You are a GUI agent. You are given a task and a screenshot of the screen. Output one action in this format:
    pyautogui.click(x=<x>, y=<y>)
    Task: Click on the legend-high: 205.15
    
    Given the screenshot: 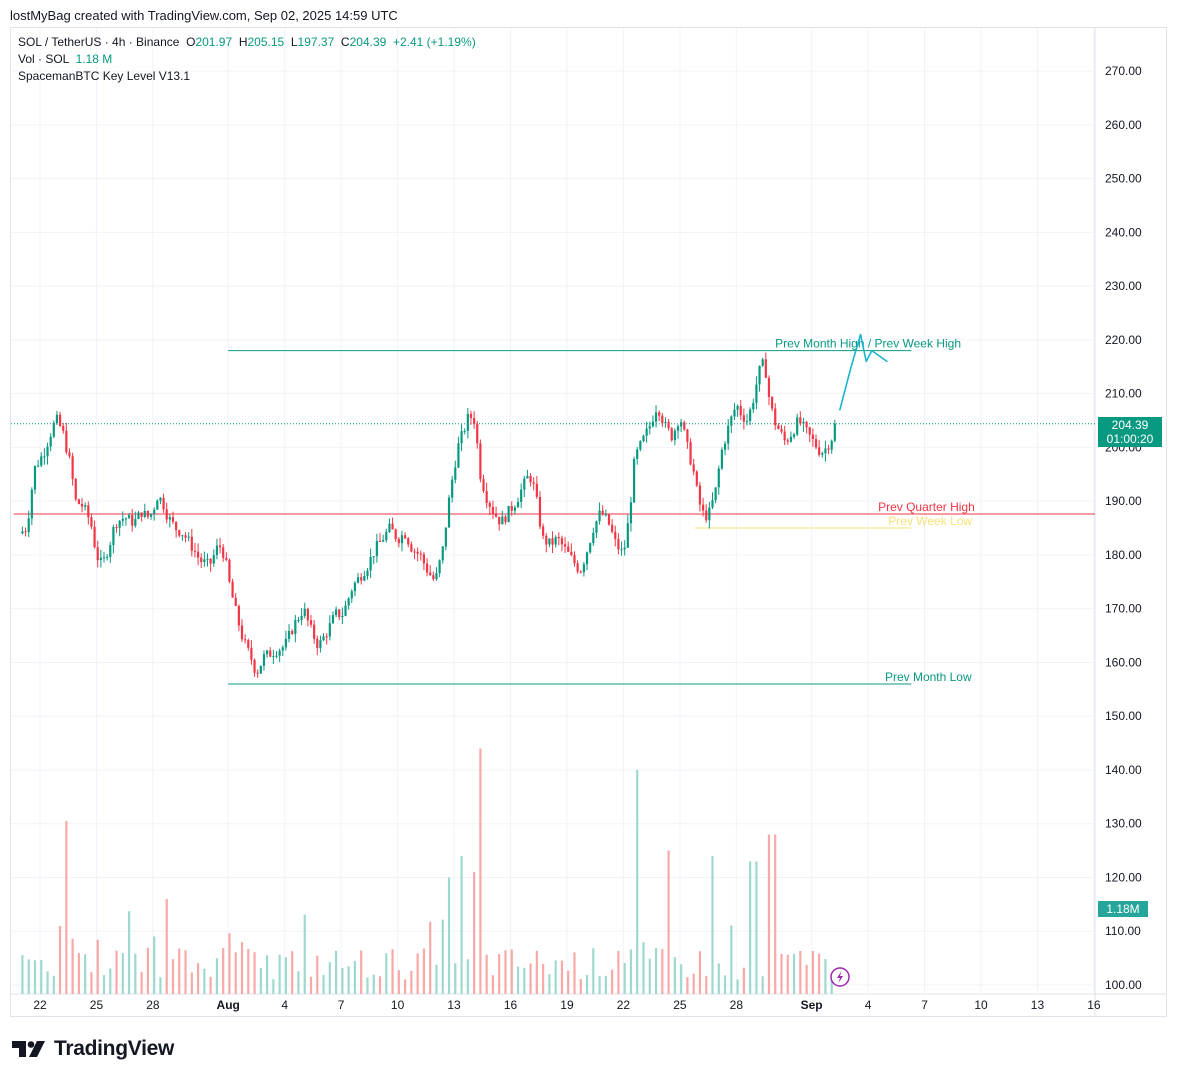 What is the action you would take?
    pyautogui.click(x=266, y=42)
    